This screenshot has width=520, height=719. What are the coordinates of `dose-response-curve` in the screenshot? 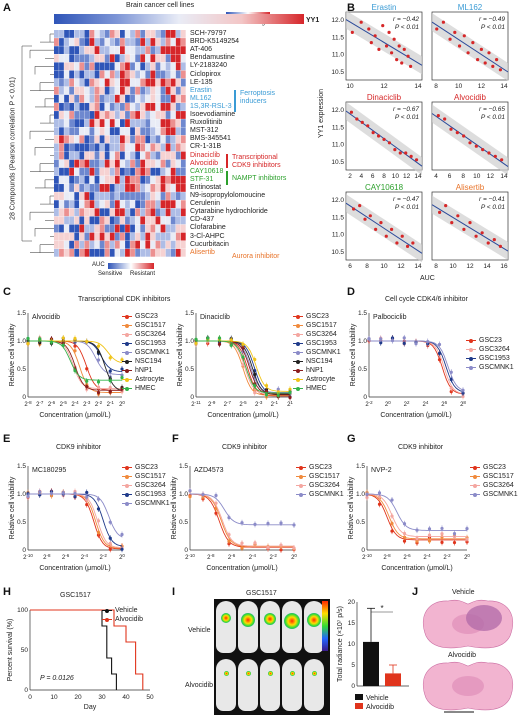 It's located at (75, 521).